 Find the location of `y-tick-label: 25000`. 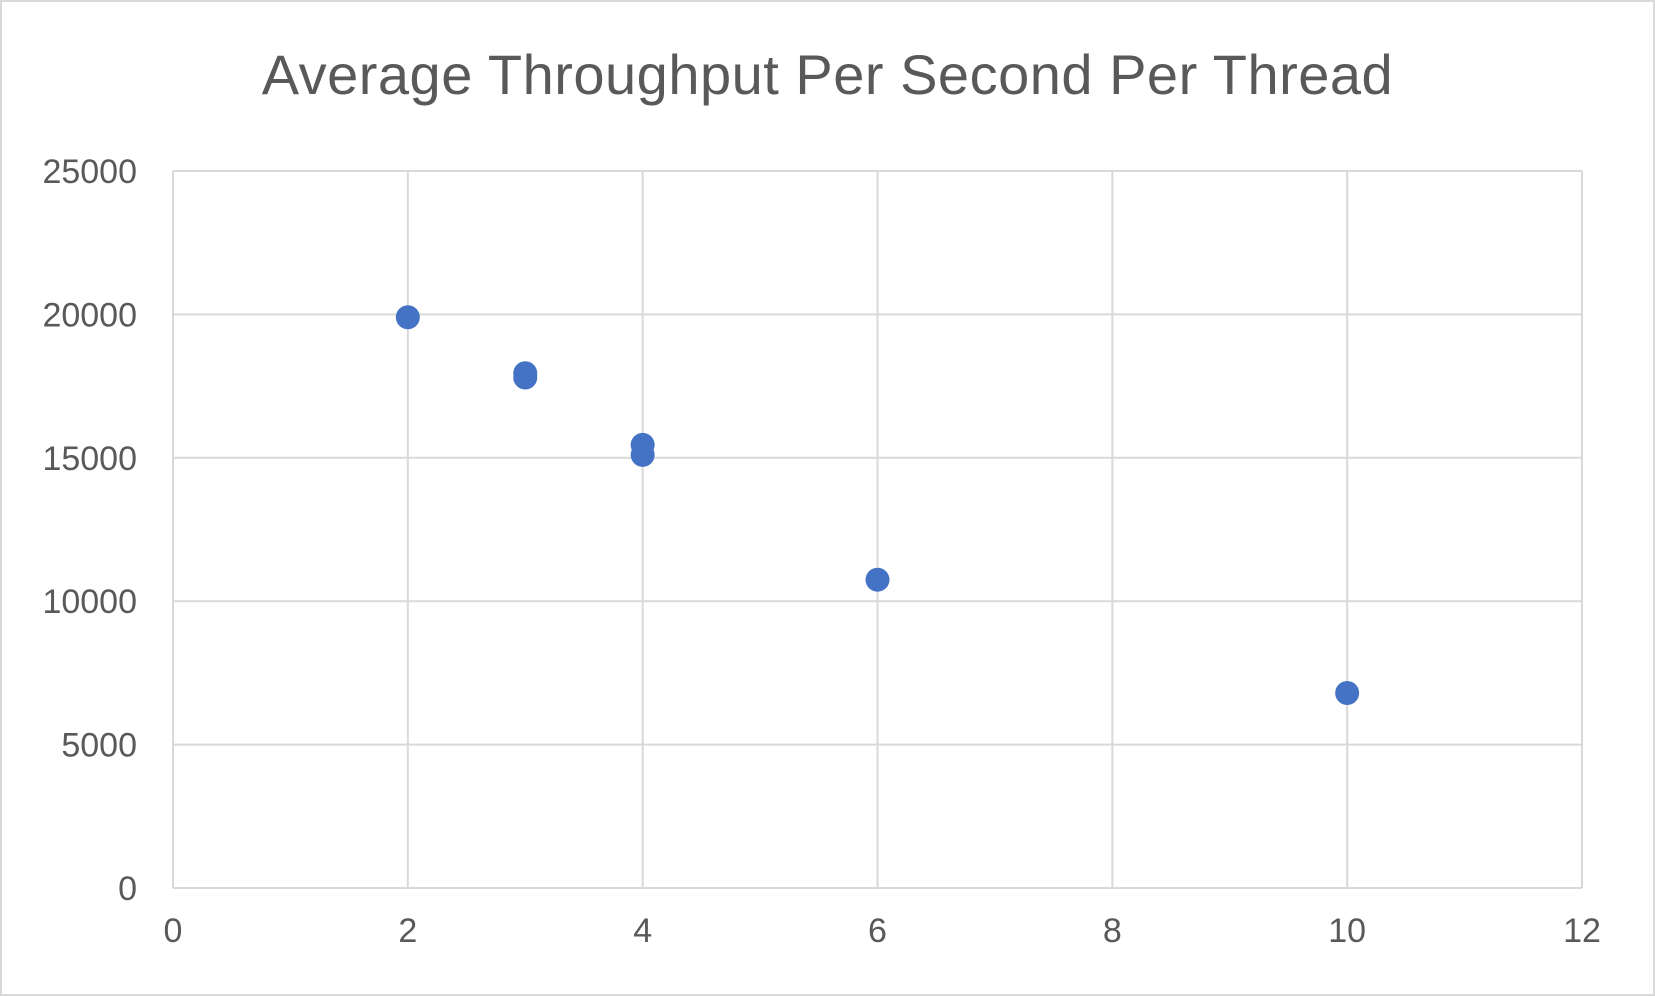

y-tick-label: 25000 is located at coordinates (89, 172).